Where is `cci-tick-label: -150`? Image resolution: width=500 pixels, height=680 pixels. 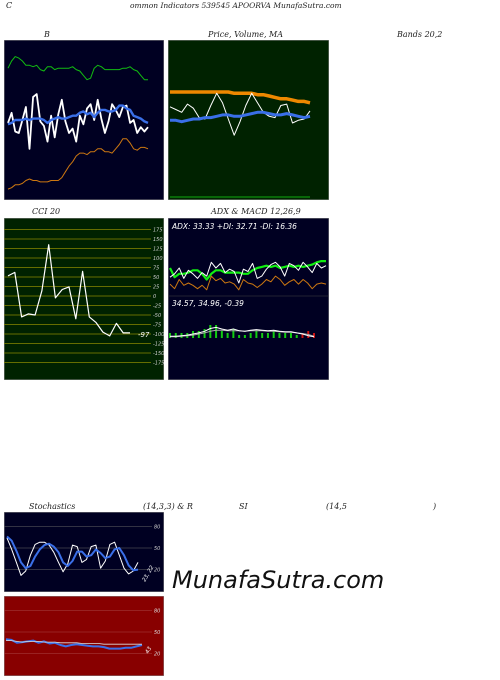 cci-tick-label: -150 is located at coordinates (158, 354).